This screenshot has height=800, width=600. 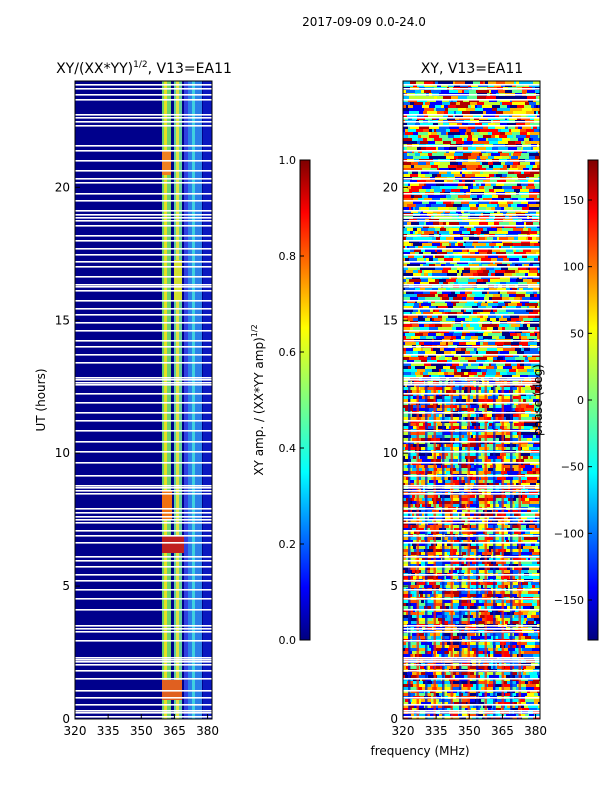 What do you see at coordinates (288, 256) in the screenshot?
I see `left-colorbar-tick-label: 0.8` at bounding box center [288, 256].